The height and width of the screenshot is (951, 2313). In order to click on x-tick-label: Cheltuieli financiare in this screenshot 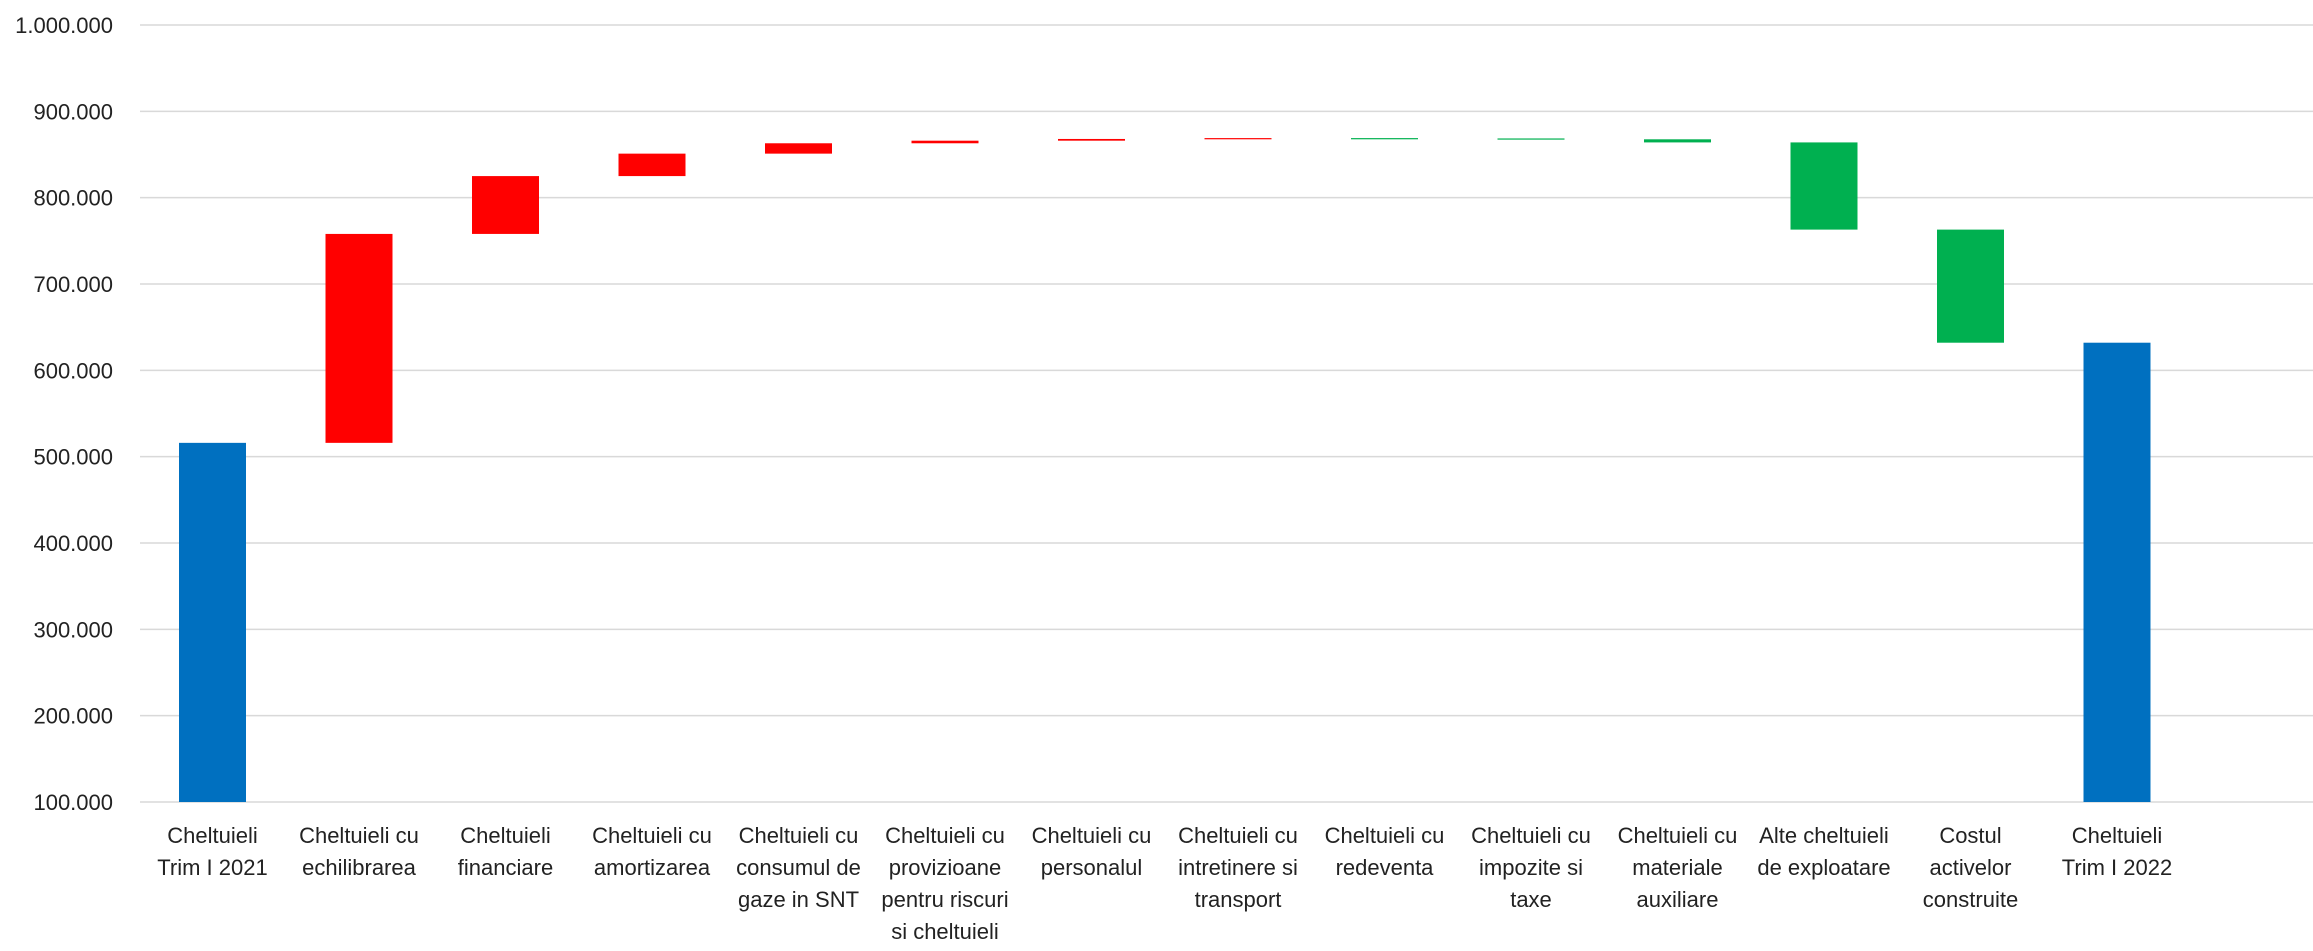, I will do `click(505, 851)`.